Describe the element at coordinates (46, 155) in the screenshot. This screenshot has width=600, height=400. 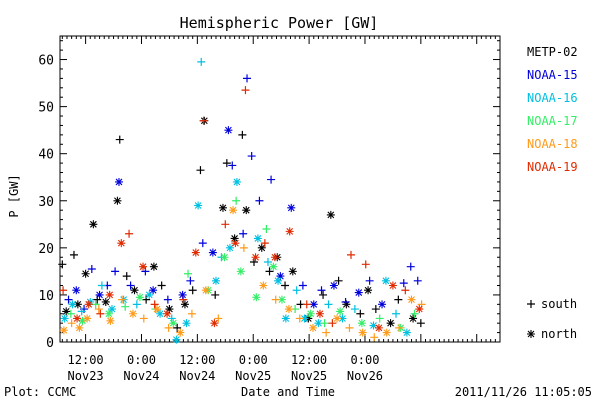
I see `y-tick-label: 40` at that location.